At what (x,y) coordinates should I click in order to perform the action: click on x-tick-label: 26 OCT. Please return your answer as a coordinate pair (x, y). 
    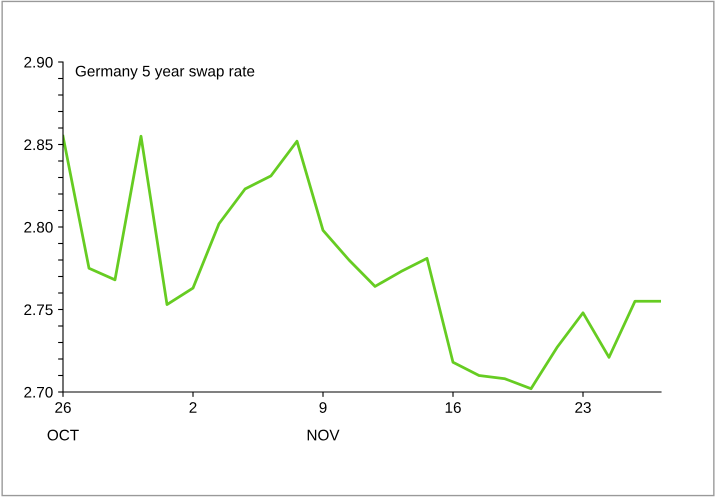
    Looking at the image, I should click on (63, 421).